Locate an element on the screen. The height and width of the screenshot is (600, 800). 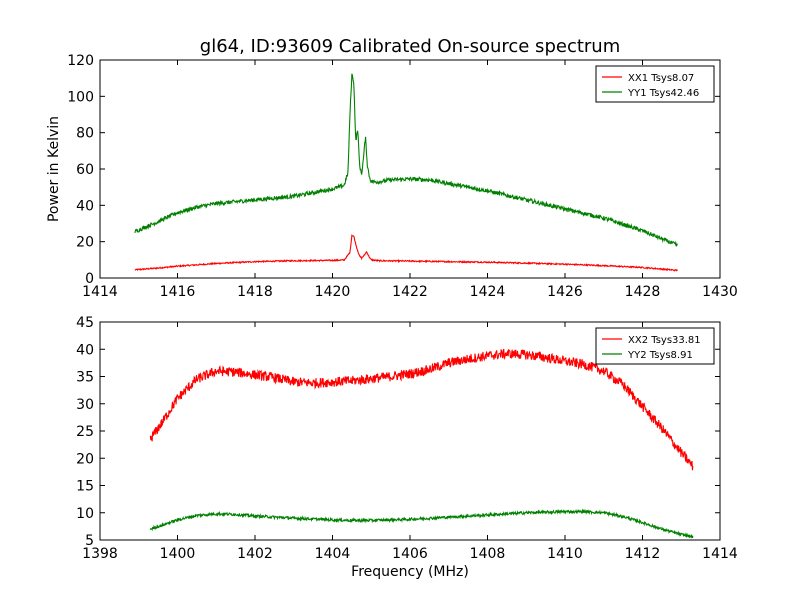
y-tick-label: 0 is located at coordinates (89, 279).